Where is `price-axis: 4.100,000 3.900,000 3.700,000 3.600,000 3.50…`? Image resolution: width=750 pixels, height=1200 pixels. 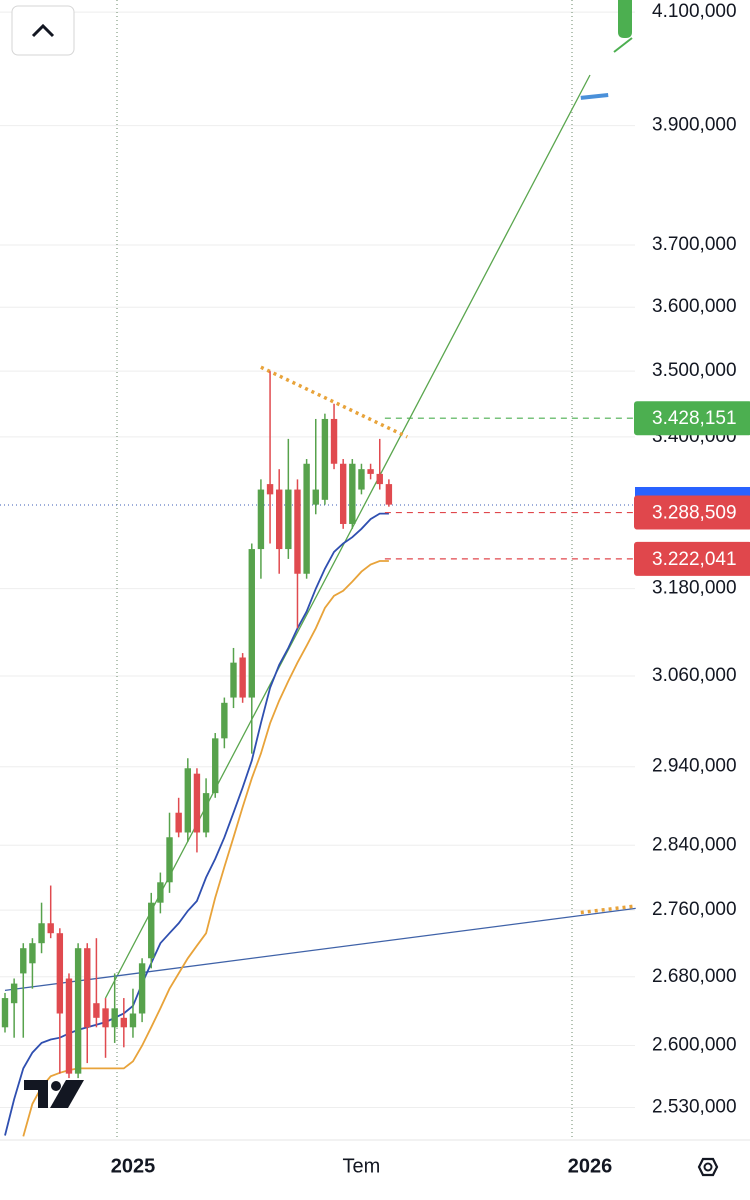
price-axis: 4.100,000 3.900,000 3.700,000 3.600,000 3.50… is located at coordinates (694, 559).